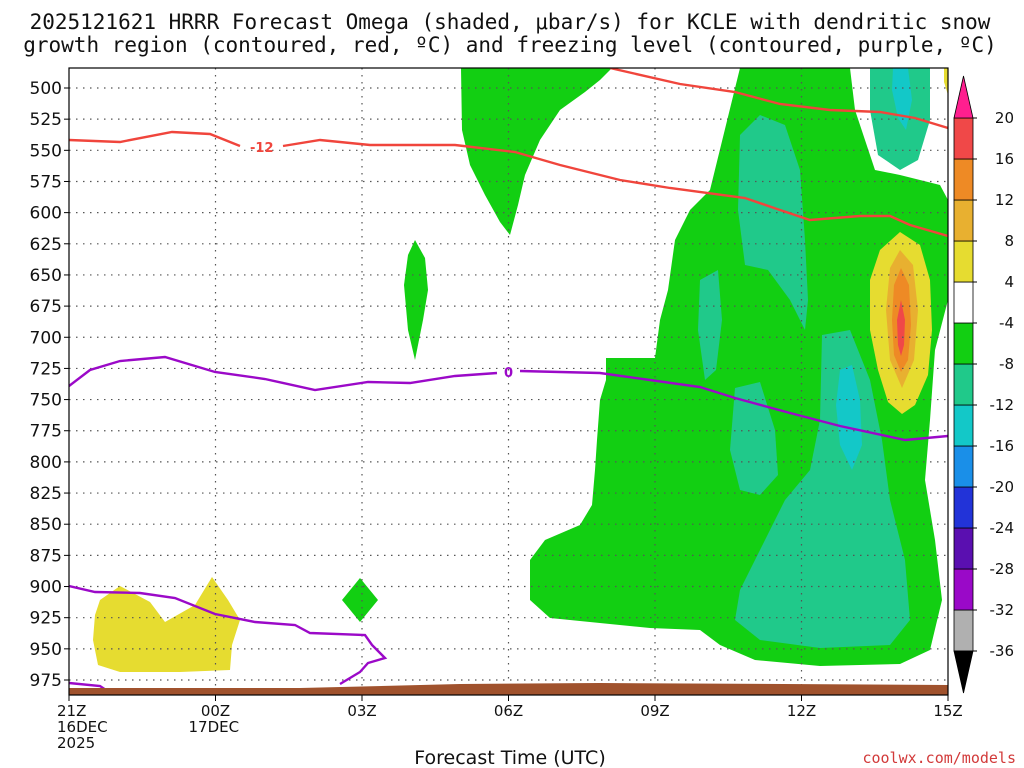 This screenshot has height=768, width=1024. I want to click on colorbar-label: -8, so click(1006, 364).